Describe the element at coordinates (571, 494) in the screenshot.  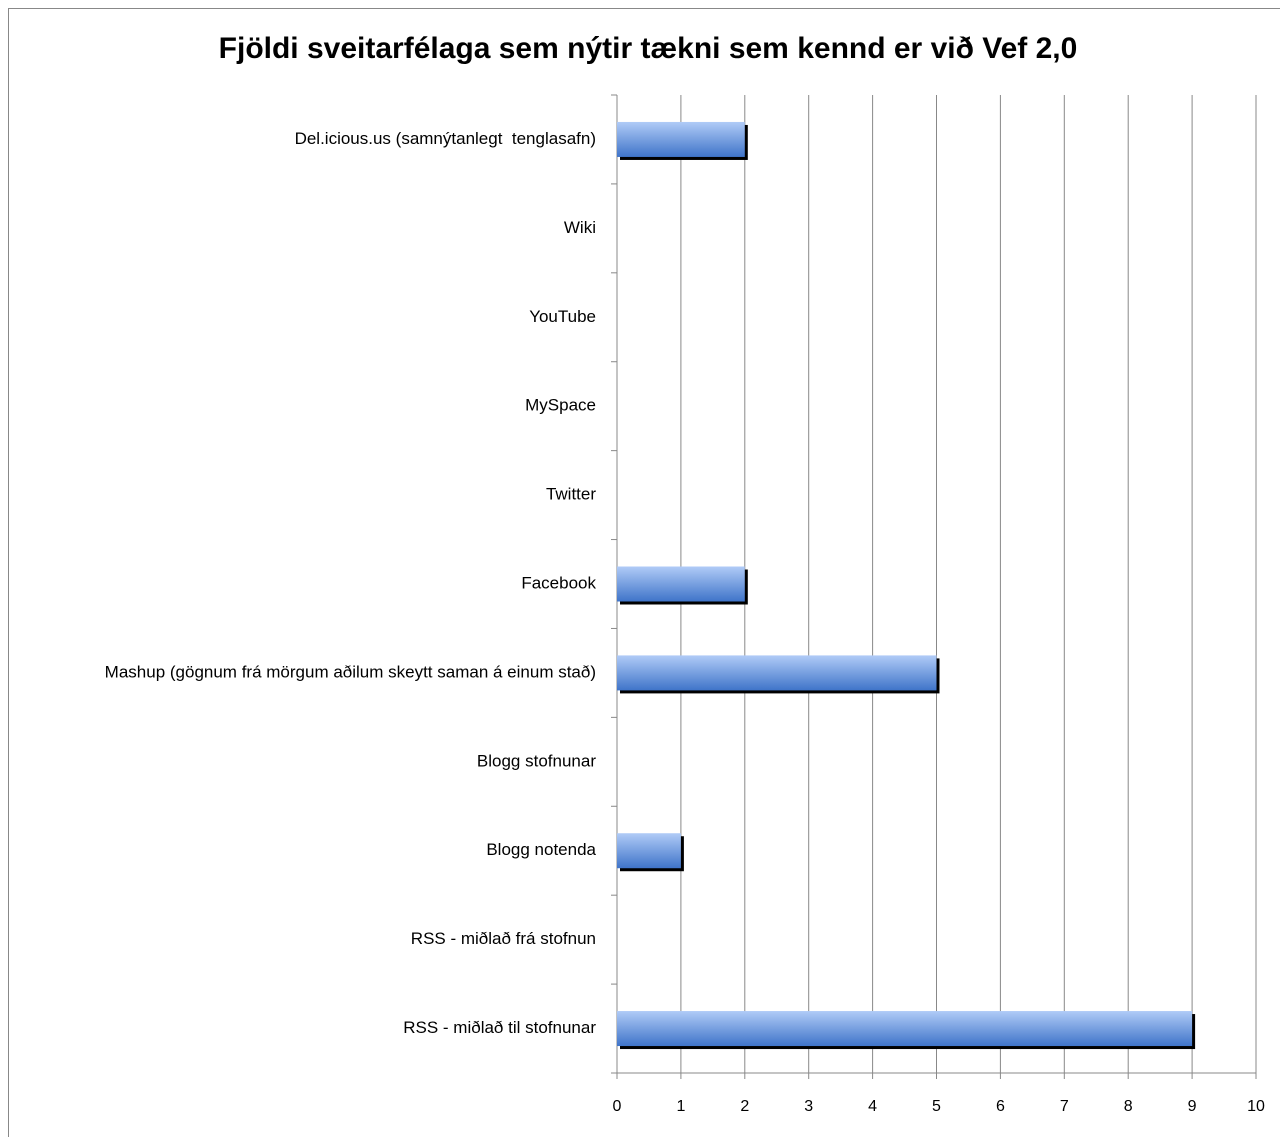
I see `y-tick-label: Twitter` at that location.